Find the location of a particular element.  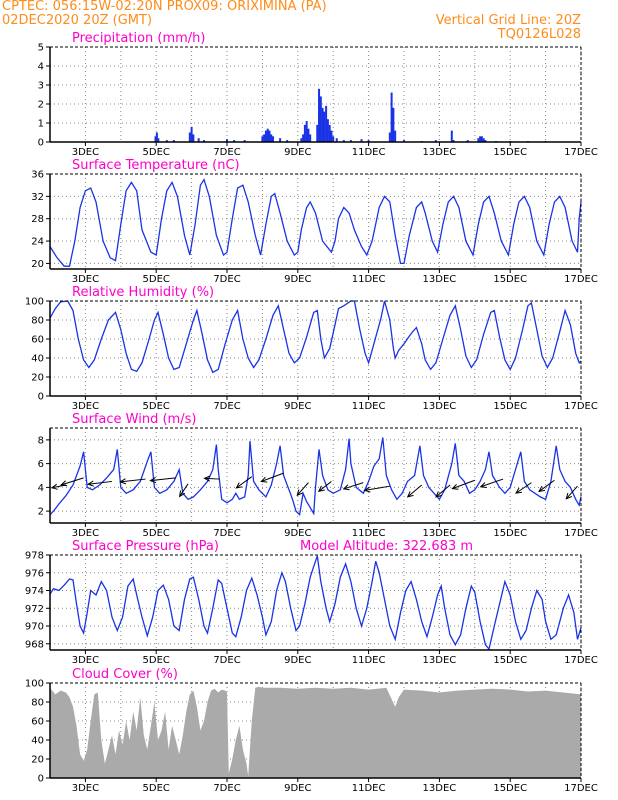

y-tick-label: 40 is located at coordinates (37, 359).